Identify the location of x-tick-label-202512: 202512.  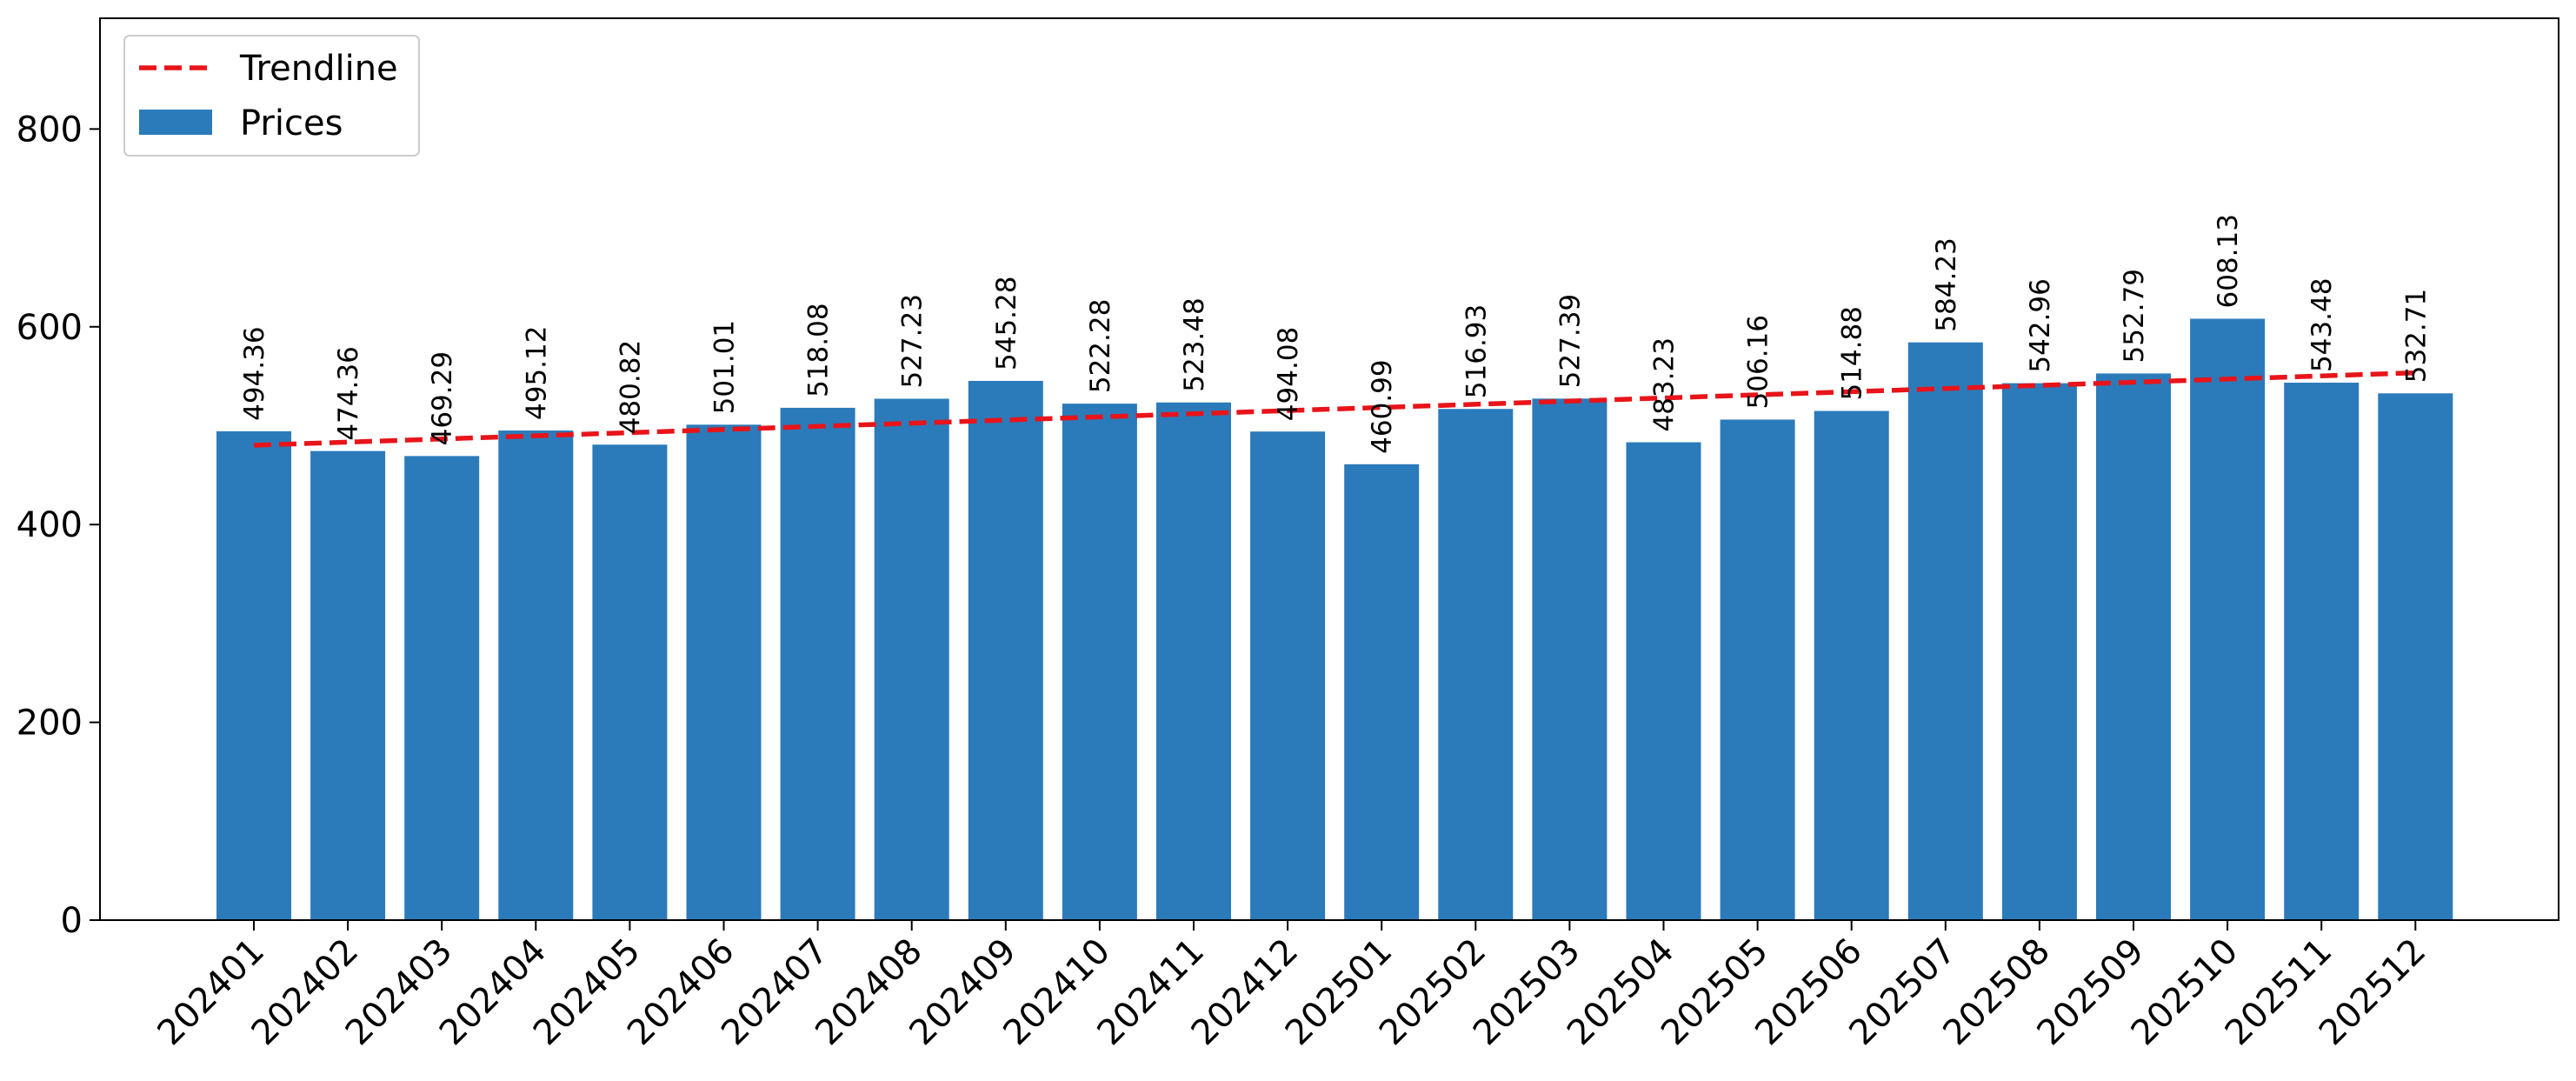
(2373, 992).